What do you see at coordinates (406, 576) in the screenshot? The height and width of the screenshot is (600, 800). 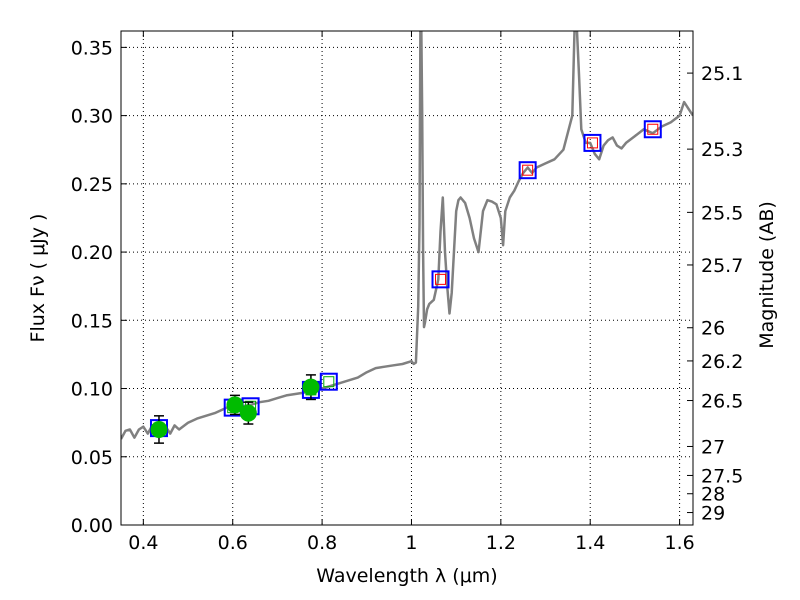 I see `x-axis-label: Wavelength λ (μm)` at bounding box center [406, 576].